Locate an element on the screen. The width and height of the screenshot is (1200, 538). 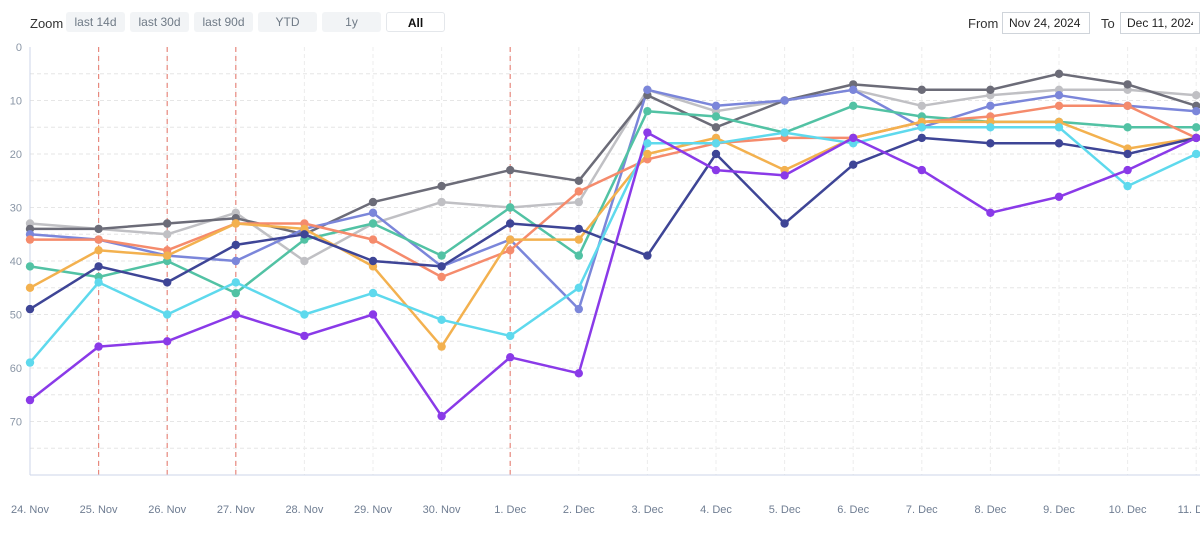
from-date-input is located at coordinates (1046, 23).